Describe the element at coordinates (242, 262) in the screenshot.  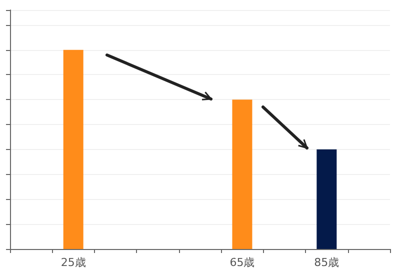
I see `x-tick-label: 65歳` at that location.